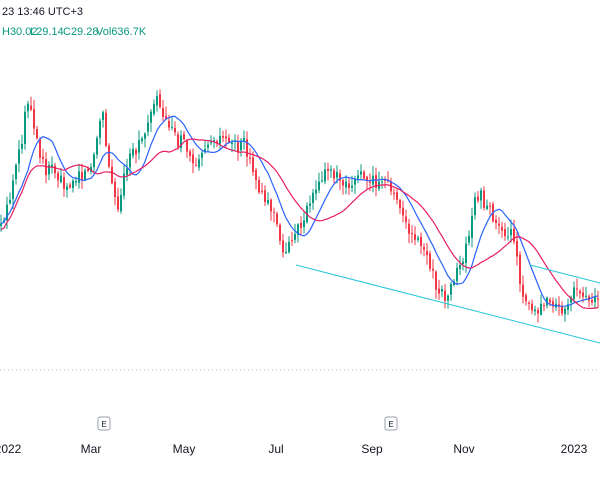 This screenshot has height=487, width=600. Describe the element at coordinates (447, 304) in the screenshot. I see `trendline-lower` at that location.